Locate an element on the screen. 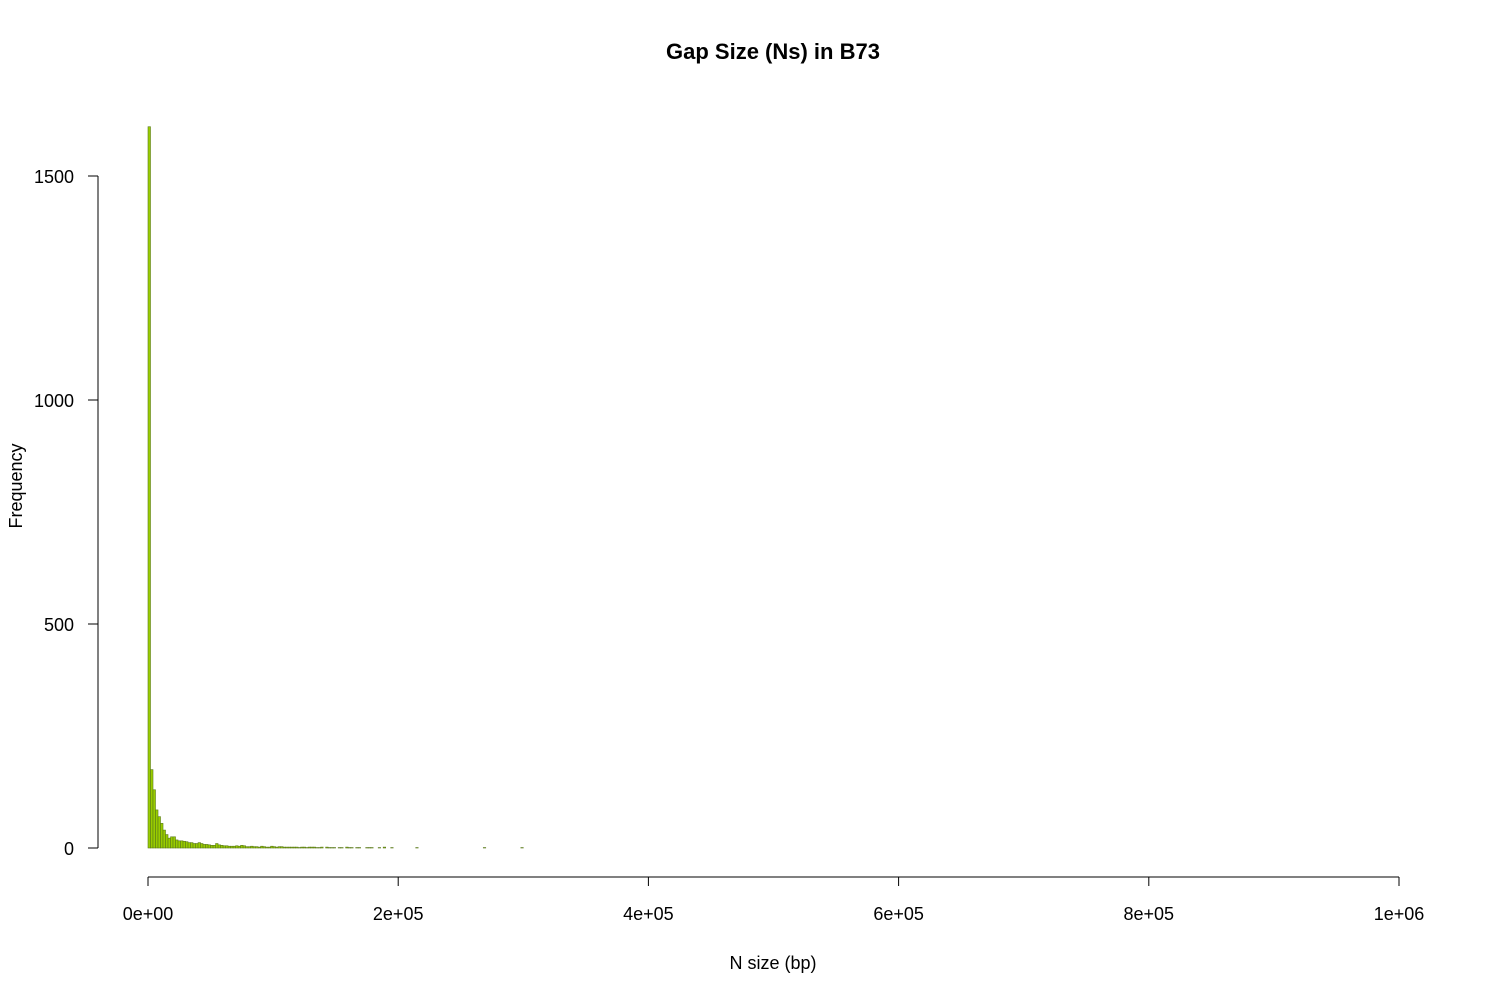 The height and width of the screenshot is (1000, 1500). y-tick-label: 500 is located at coordinates (59, 625).